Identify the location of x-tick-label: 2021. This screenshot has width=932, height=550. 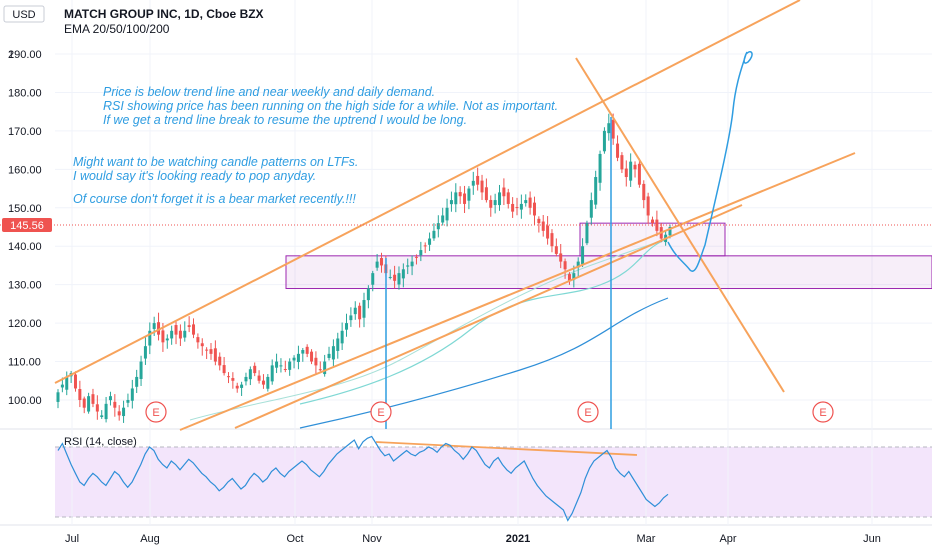
(518, 539).